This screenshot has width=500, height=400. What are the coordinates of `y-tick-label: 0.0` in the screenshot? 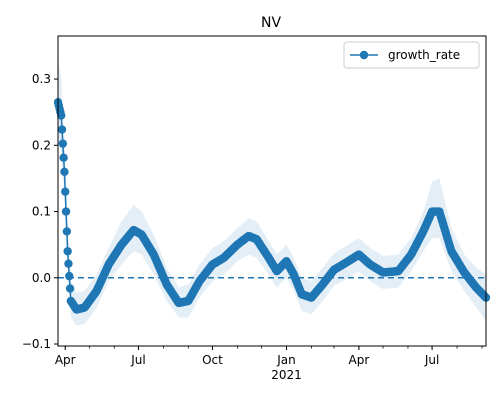 It's located at (41, 278).